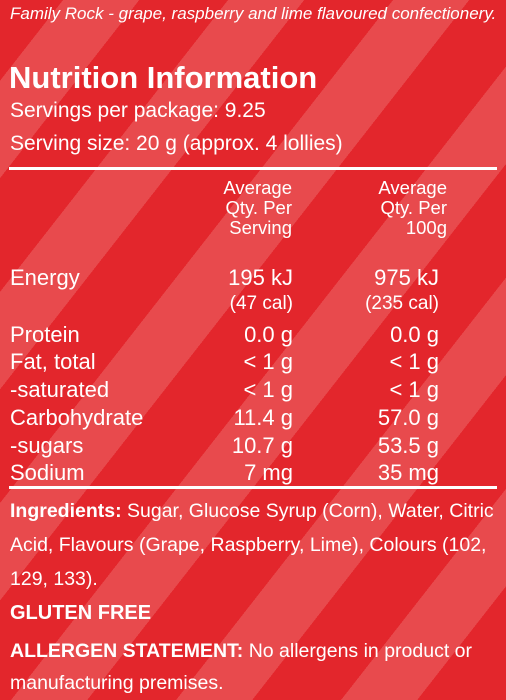 Image resolution: width=506 pixels, height=700 pixels. I want to click on energy-calories-row: (47 cal) (235 cal), so click(255, 304).